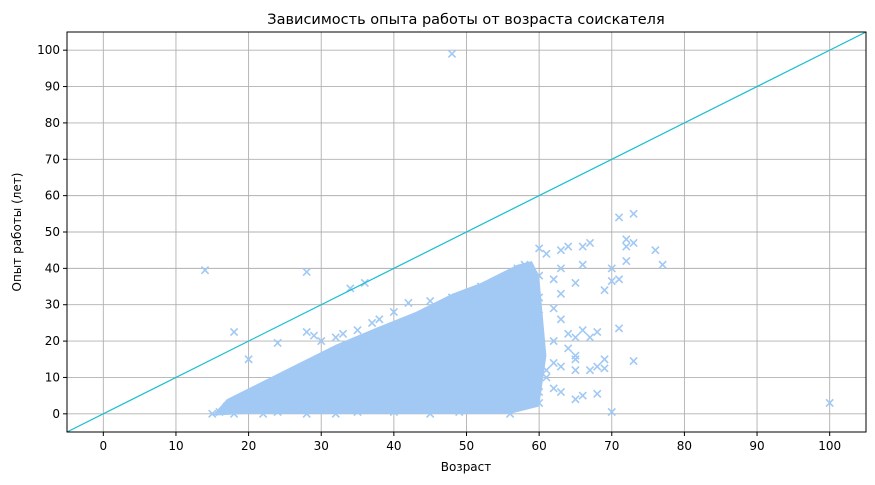  What do you see at coordinates (52, 232) in the screenshot?
I see `y-tick-label: 50` at bounding box center [52, 232].